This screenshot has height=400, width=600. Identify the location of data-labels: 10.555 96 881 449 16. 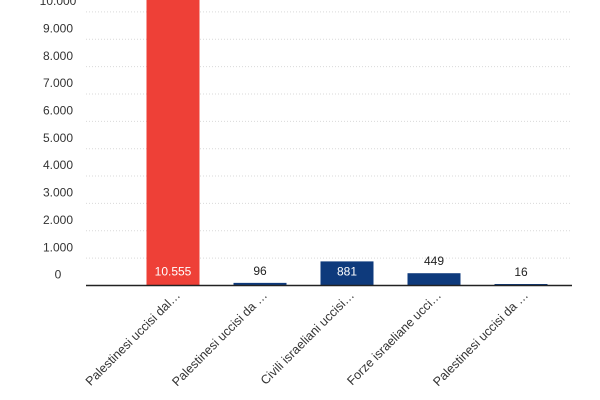
(341, 266).